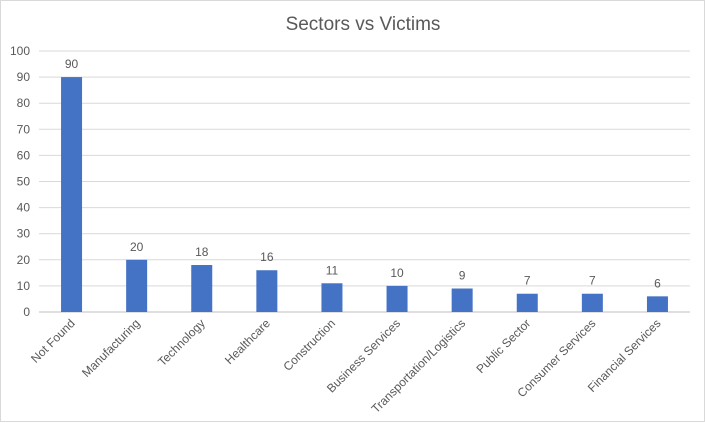  What do you see at coordinates (24, 77) in the screenshot?
I see `y-tick-label: 90` at bounding box center [24, 77].